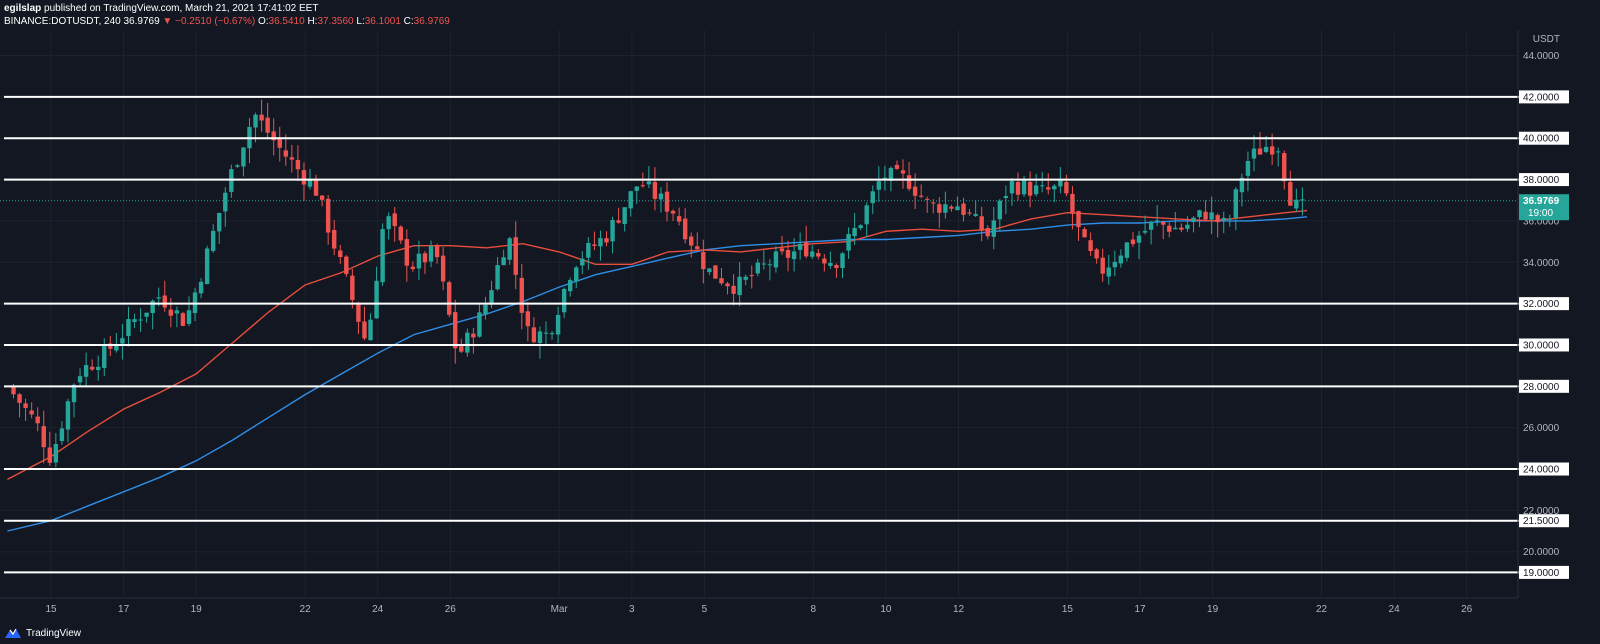 Image resolution: width=1600 pixels, height=644 pixels. What do you see at coordinates (886, 609) in the screenshot?
I see `x-tick-label: 10` at bounding box center [886, 609].